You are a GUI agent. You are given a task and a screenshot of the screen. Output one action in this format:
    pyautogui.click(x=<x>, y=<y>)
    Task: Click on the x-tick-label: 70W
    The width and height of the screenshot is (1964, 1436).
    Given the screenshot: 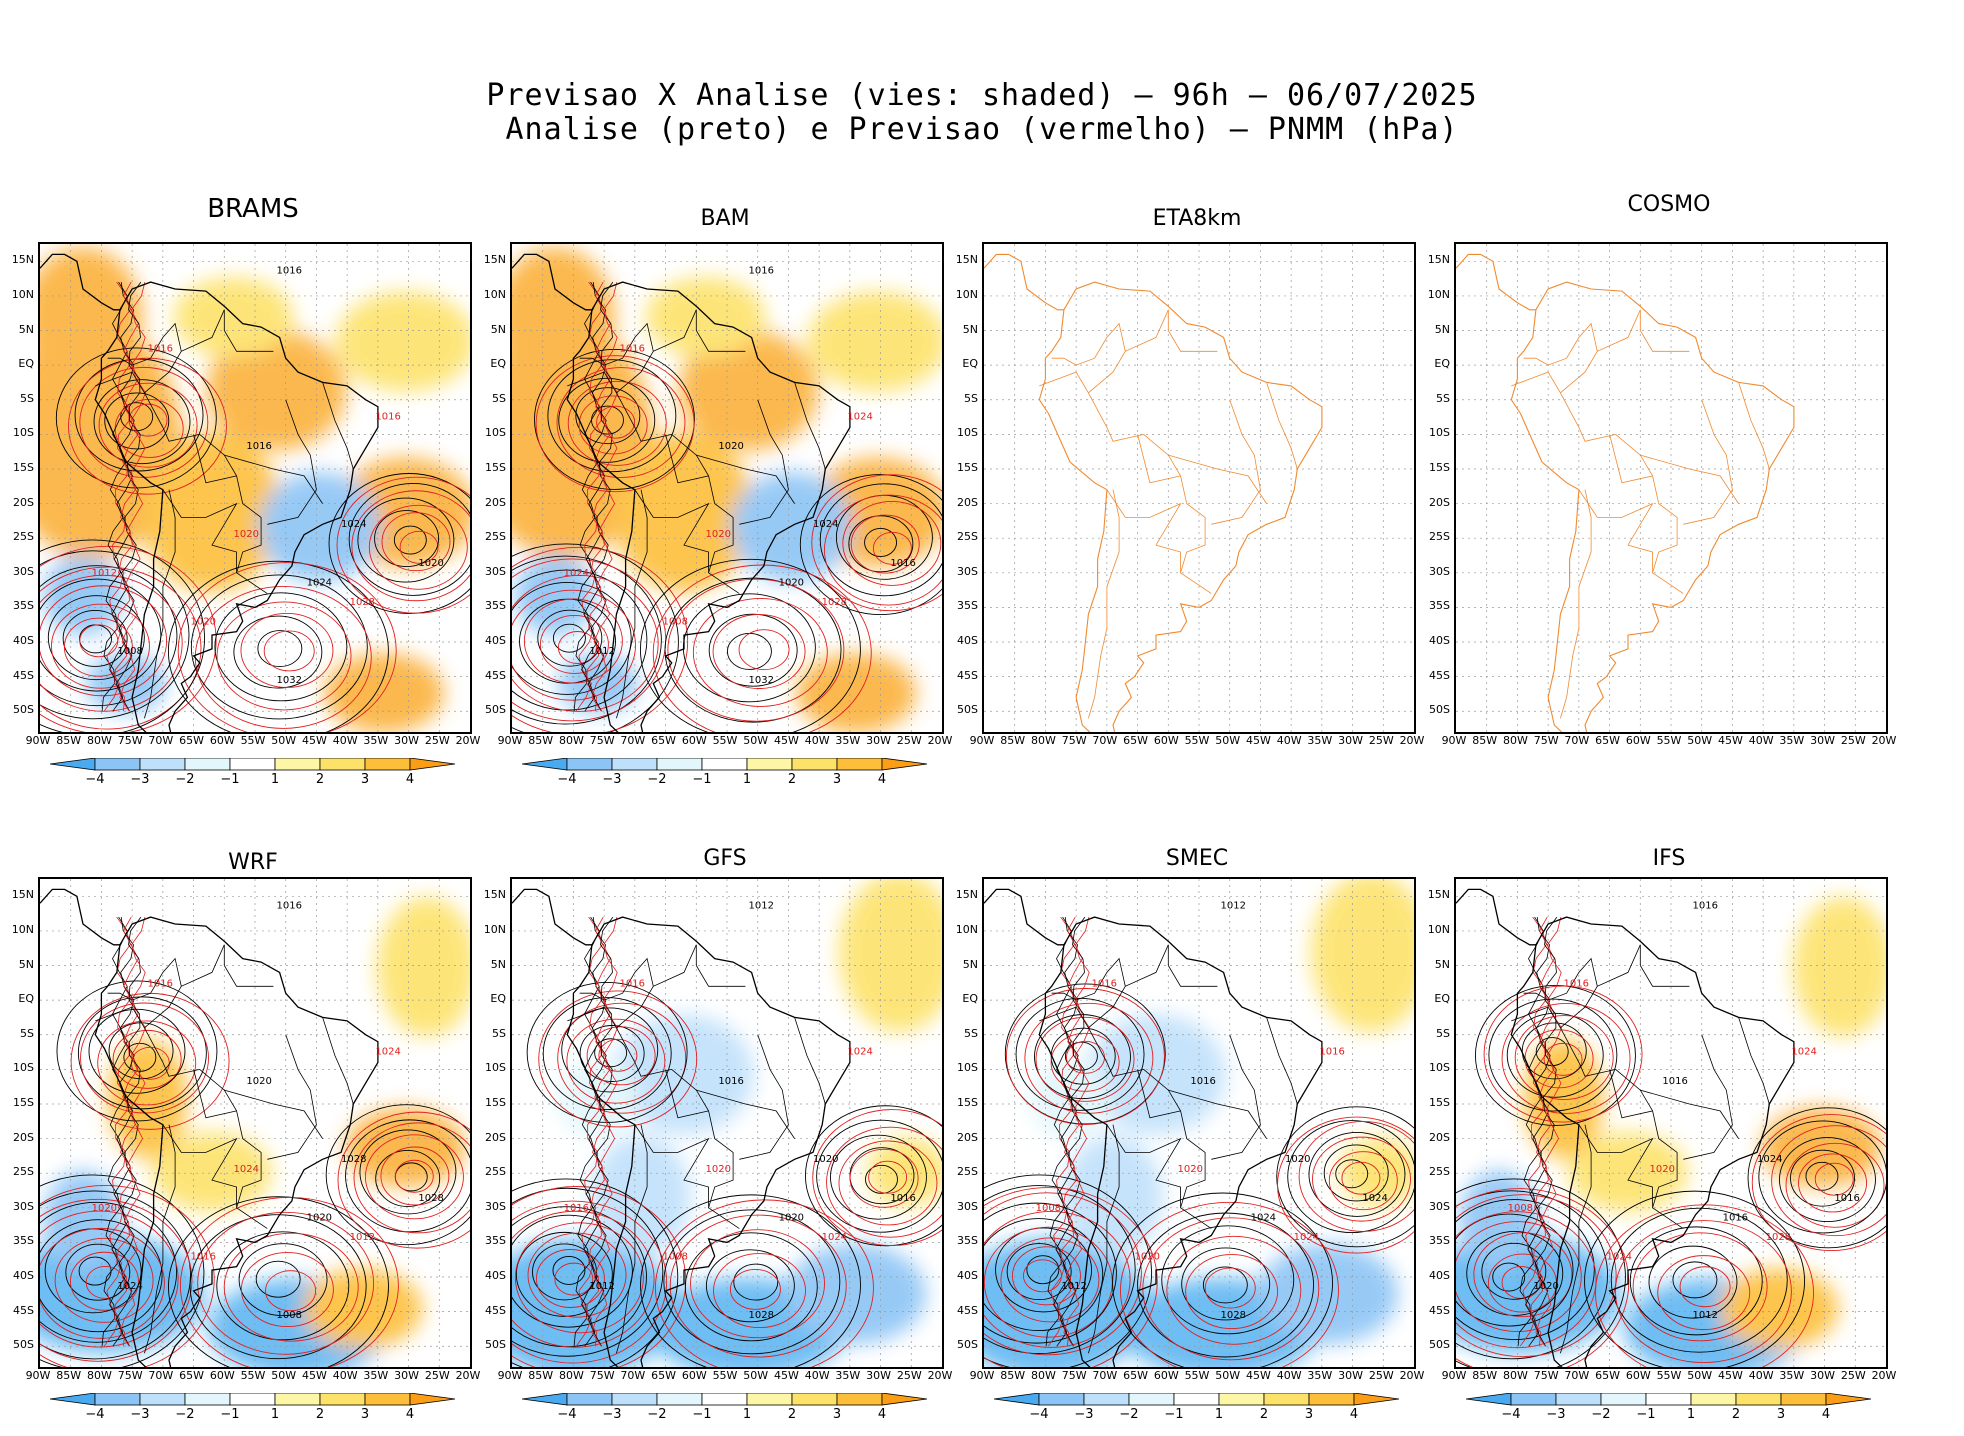 What is the action you would take?
    pyautogui.click(x=1105, y=740)
    